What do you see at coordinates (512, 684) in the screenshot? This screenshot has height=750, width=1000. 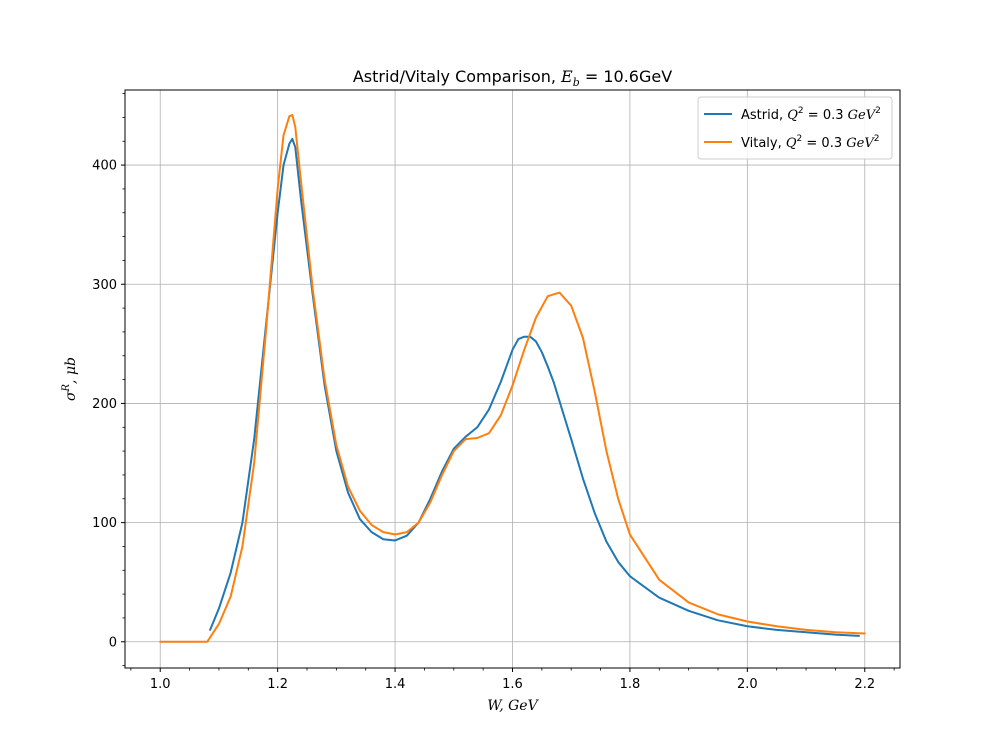 I see `x-tick-label: 1.6` at bounding box center [512, 684].